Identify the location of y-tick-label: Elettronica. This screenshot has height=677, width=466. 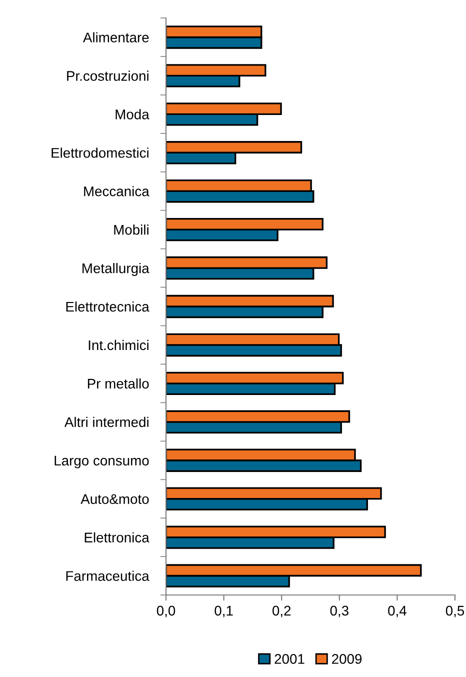
(117, 537).